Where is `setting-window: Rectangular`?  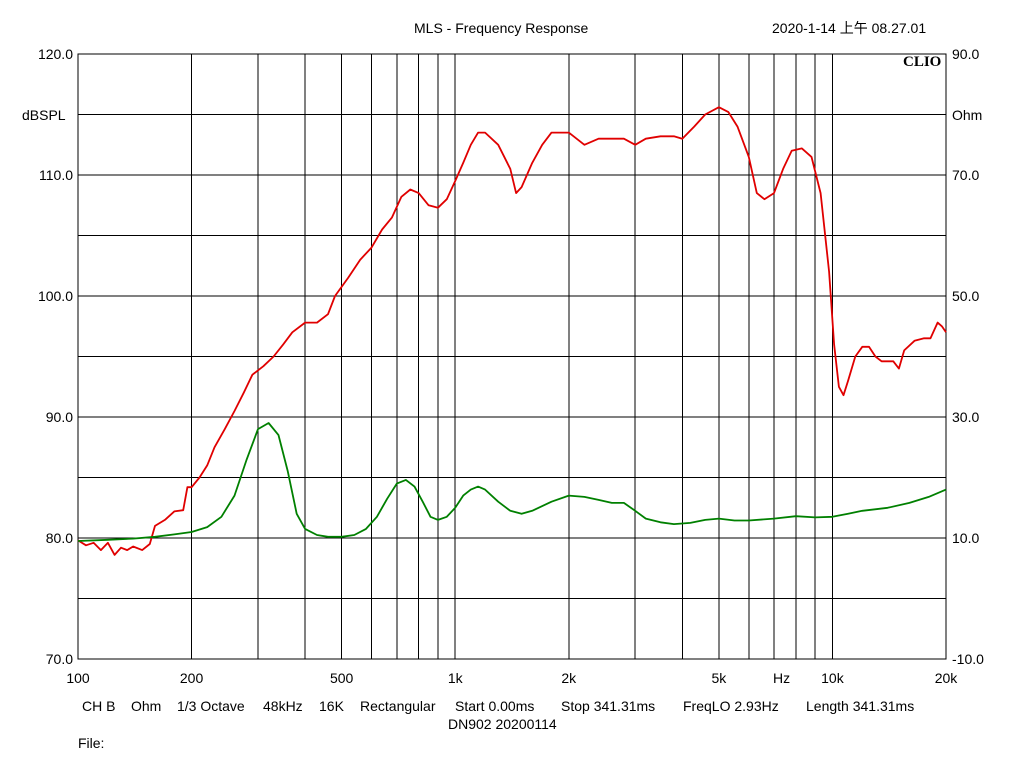
setting-window: Rectangular is located at coordinates (398, 706).